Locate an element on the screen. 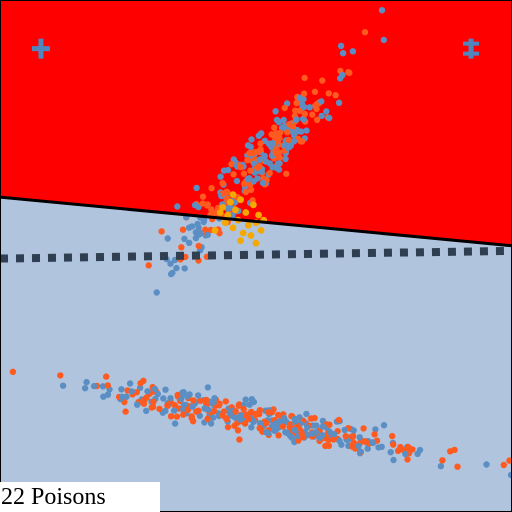 The width and height of the screenshot is (512, 512). clean-boundary-line is located at coordinates (256, 254).